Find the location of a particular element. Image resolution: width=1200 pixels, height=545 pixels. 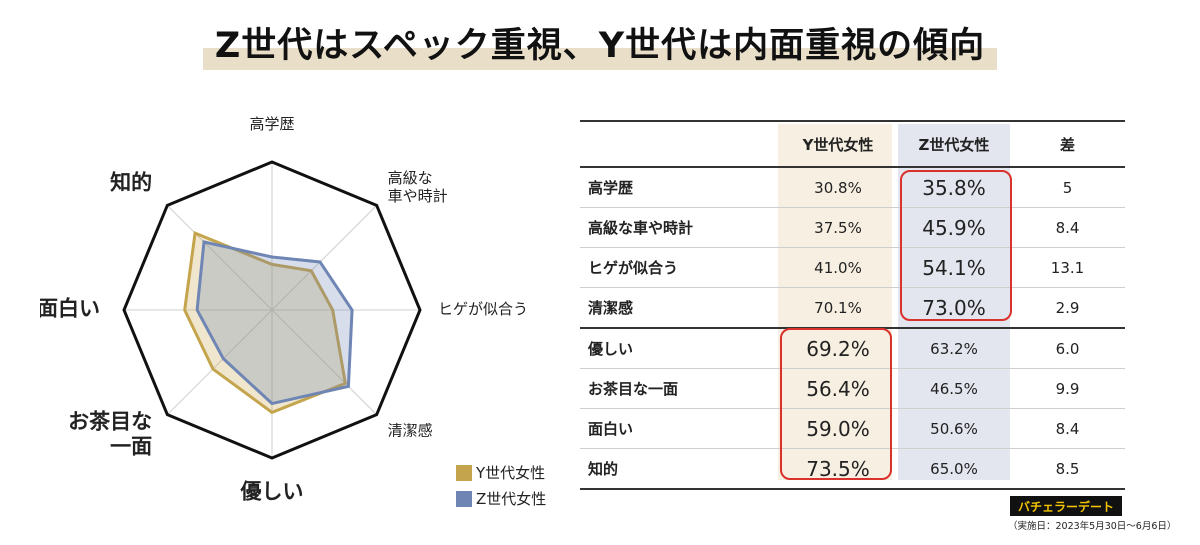

radar-axis-label: 清潔感 is located at coordinates (410, 430).